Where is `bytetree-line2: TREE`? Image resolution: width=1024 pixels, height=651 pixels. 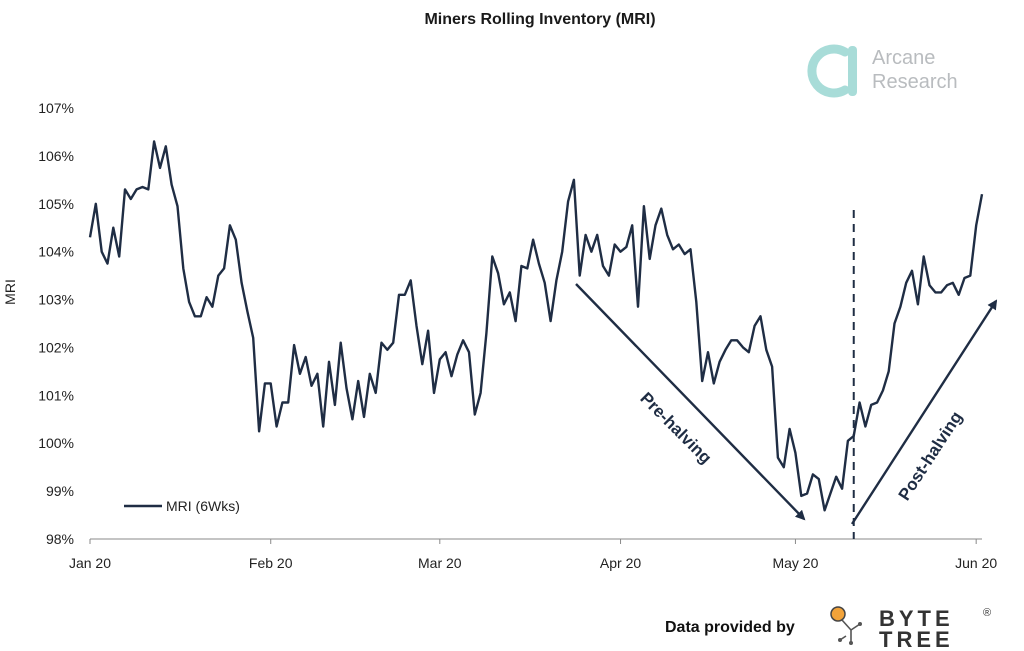
bytetree-line2: TREE is located at coordinates (916, 639).